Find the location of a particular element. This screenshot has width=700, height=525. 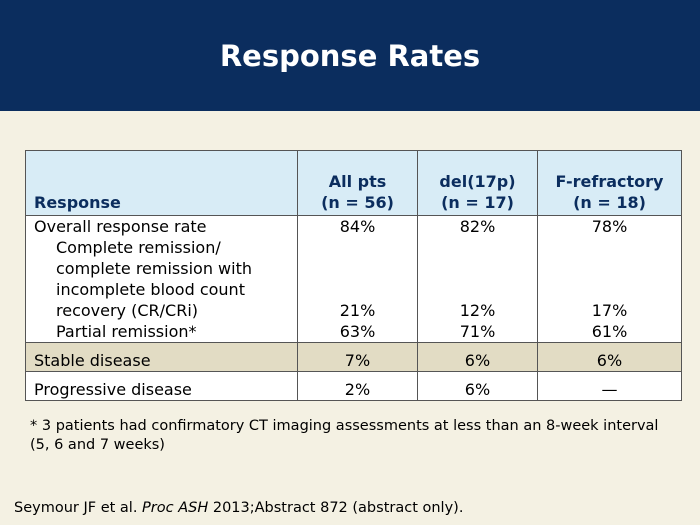

table-row-progressive-disease: Progressive disease 2% 6% — is located at coordinates (353, 386).